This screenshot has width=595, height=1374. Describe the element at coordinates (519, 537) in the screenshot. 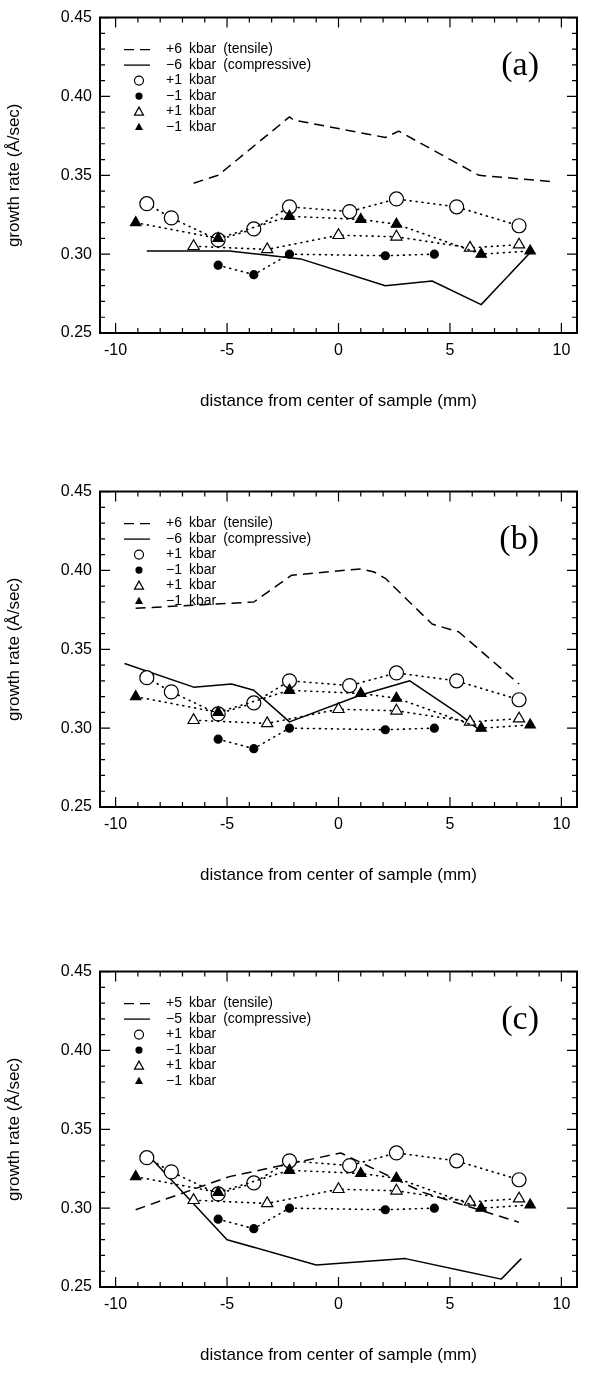

I see `text: (b)` at that location.